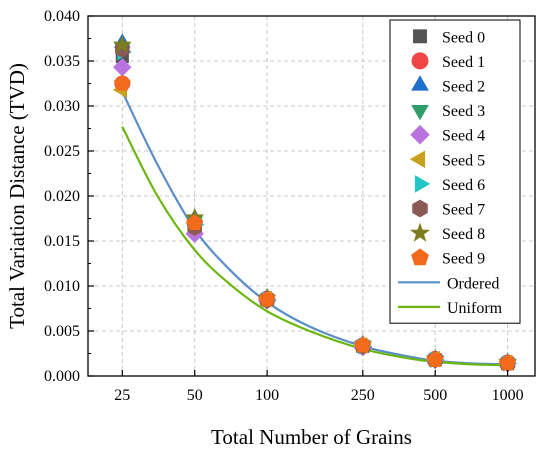  I want to click on legend-label-seed-4: Seed 4, so click(463, 136).